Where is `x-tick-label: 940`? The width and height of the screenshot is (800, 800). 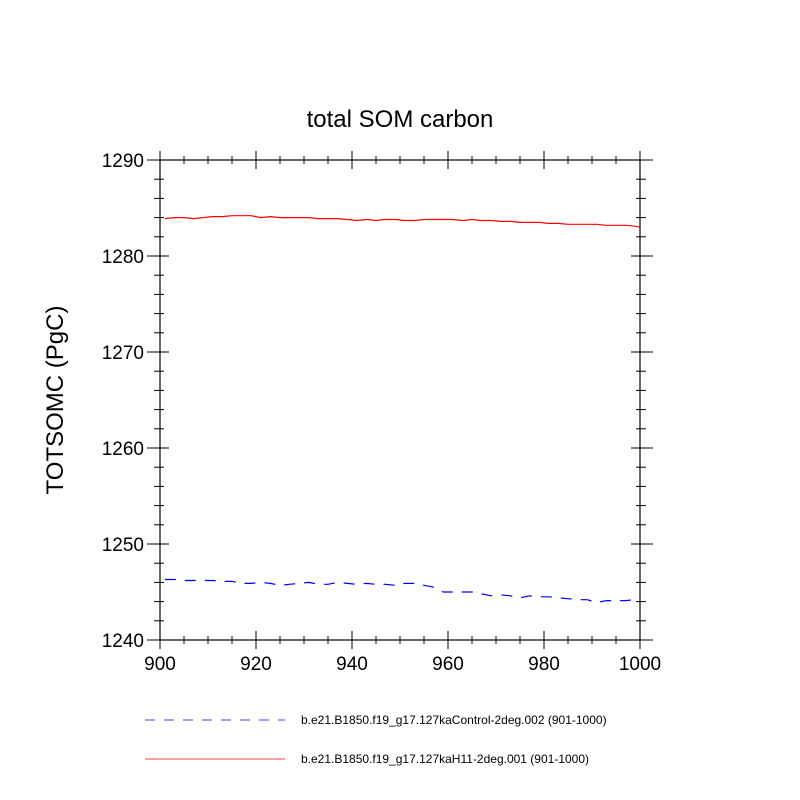
x-tick-label: 940 is located at coordinates (352, 664).